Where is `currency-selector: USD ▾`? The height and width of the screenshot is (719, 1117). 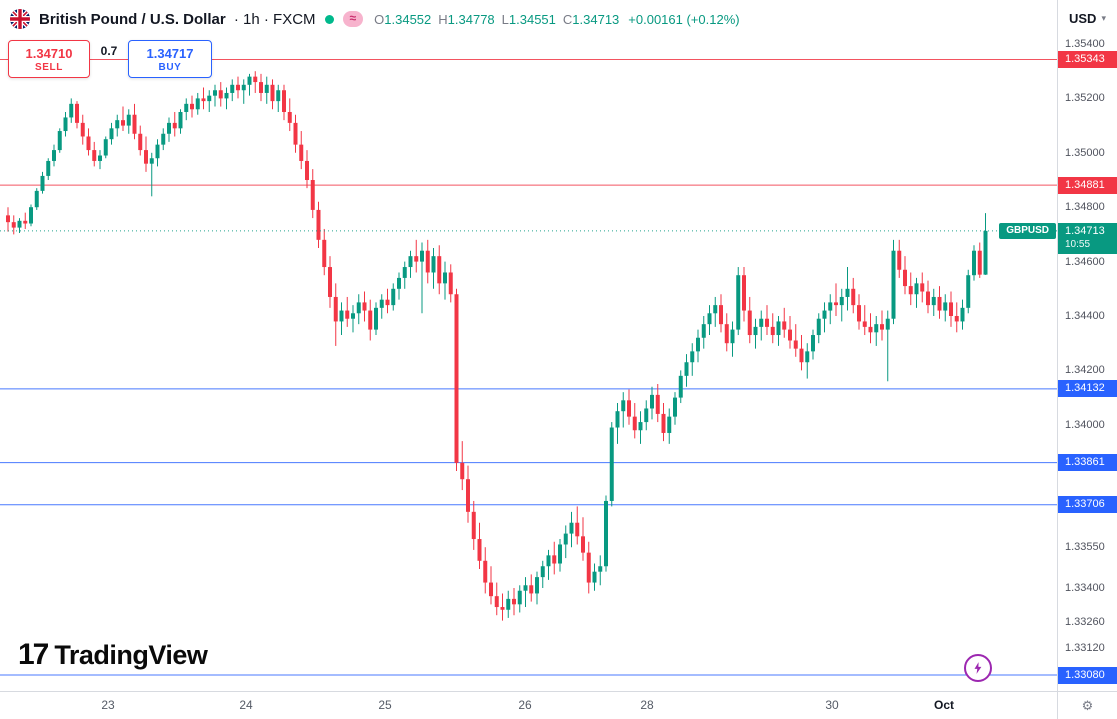 currency-selector: USD ▾ is located at coordinates (1087, 18).